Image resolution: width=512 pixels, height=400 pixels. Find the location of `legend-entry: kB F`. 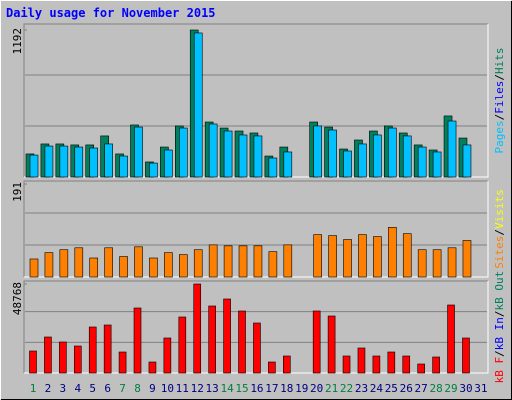

legend-entry: kB F is located at coordinates (499, 370).